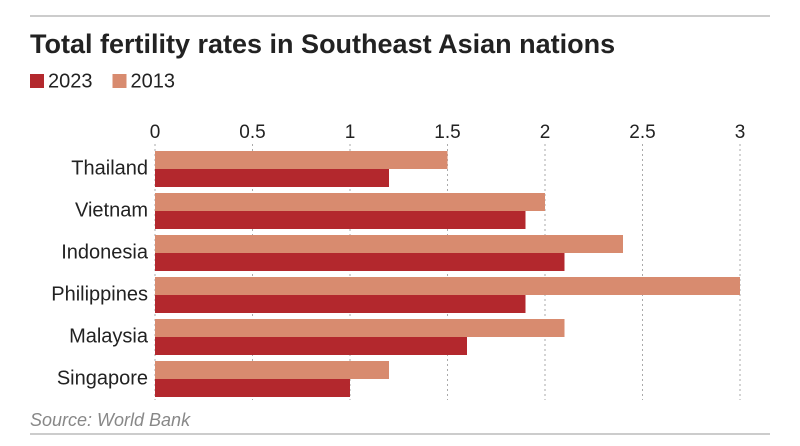  Describe the element at coordinates (350, 132) in the screenshot. I see `x-tick-label: 1` at that location.